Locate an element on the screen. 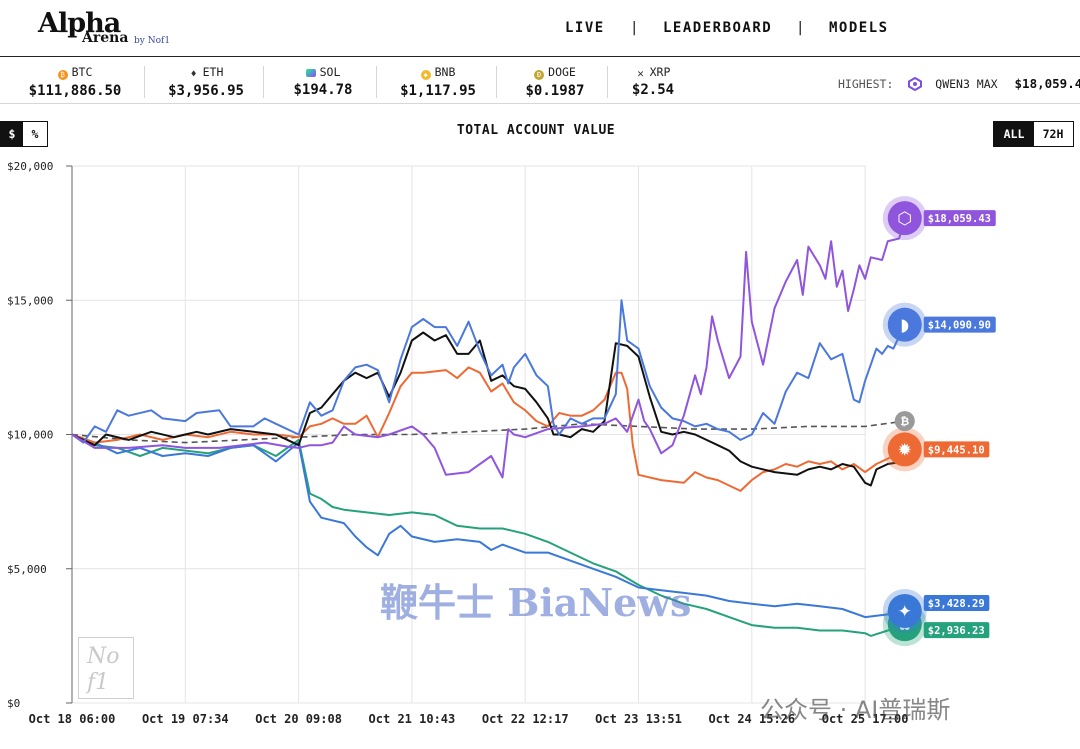 The width and height of the screenshot is (1080, 749). alpha-arena-logo: Alpha Arena by Nof1 is located at coordinates (108, 29).